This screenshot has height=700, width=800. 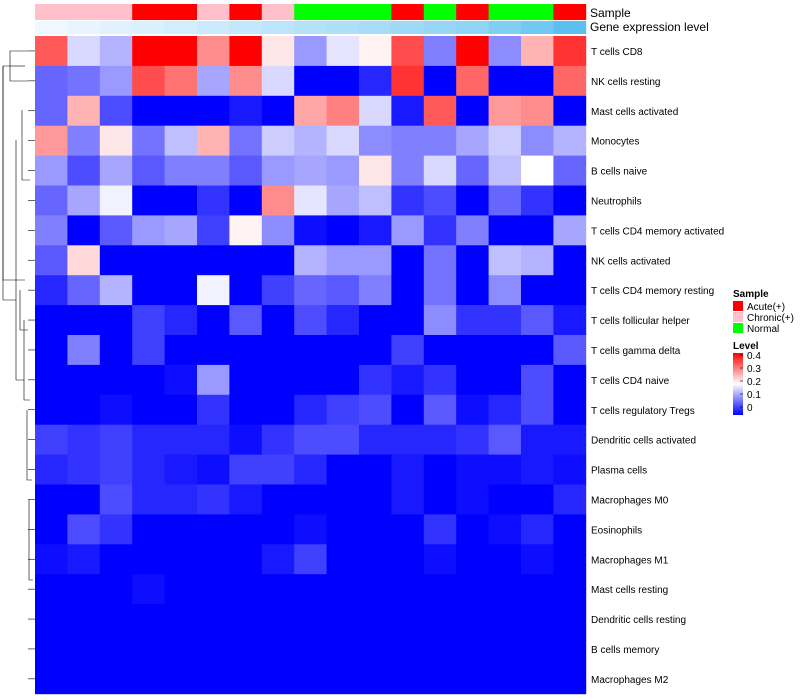 I want to click on row-label: NK cells resting, so click(x=625, y=82).